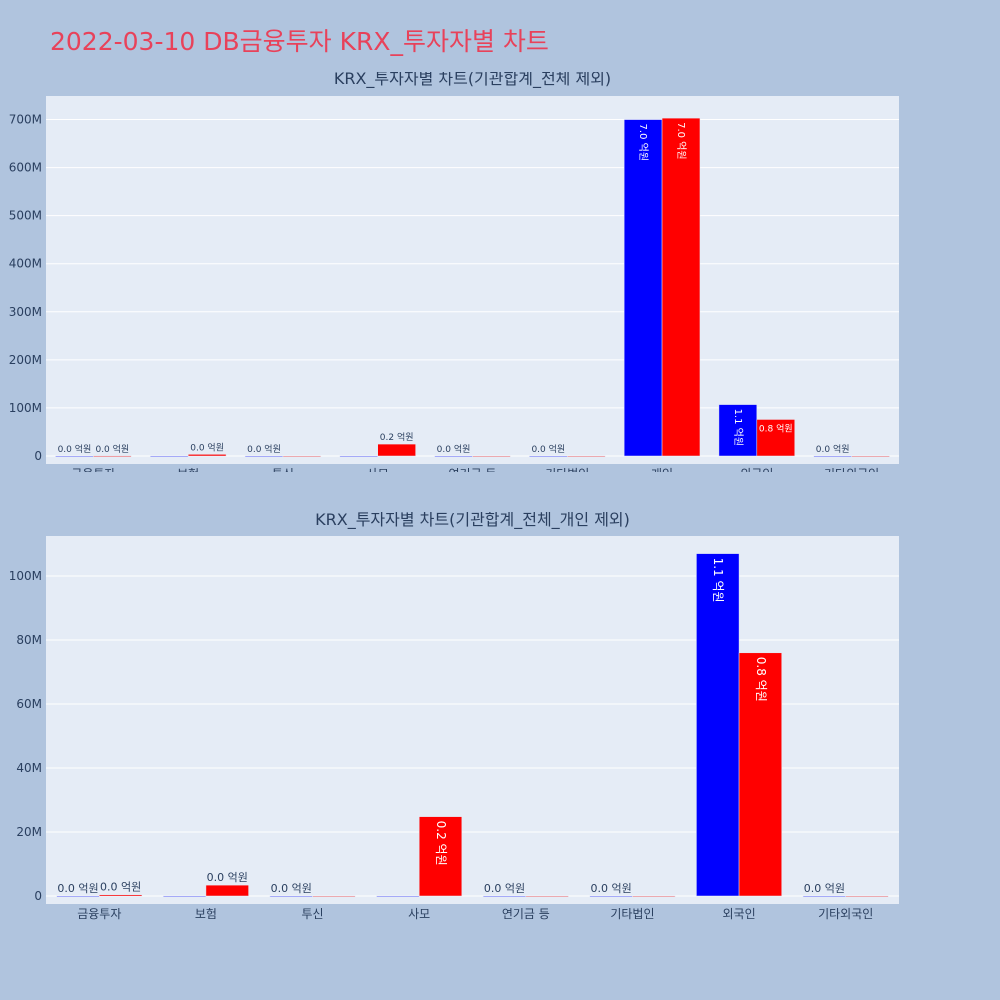 The height and width of the screenshot is (1000, 1000). Describe the element at coordinates (25, 360) in the screenshot. I see `y-tick-label: 200M` at that location.